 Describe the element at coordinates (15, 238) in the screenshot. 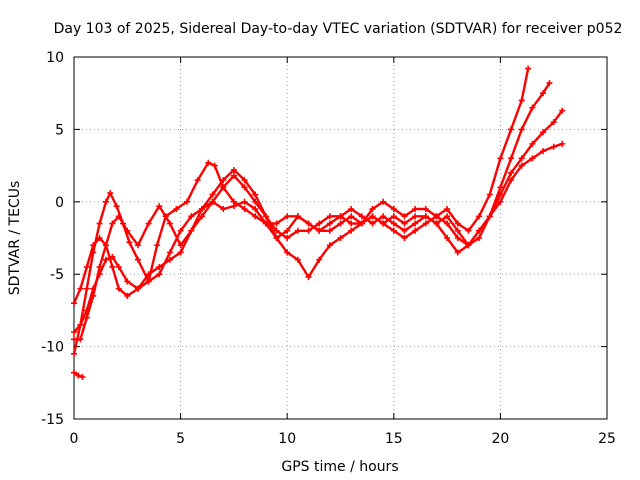

I see `y-axis-label: SDTVAR / TECUs` at that location.